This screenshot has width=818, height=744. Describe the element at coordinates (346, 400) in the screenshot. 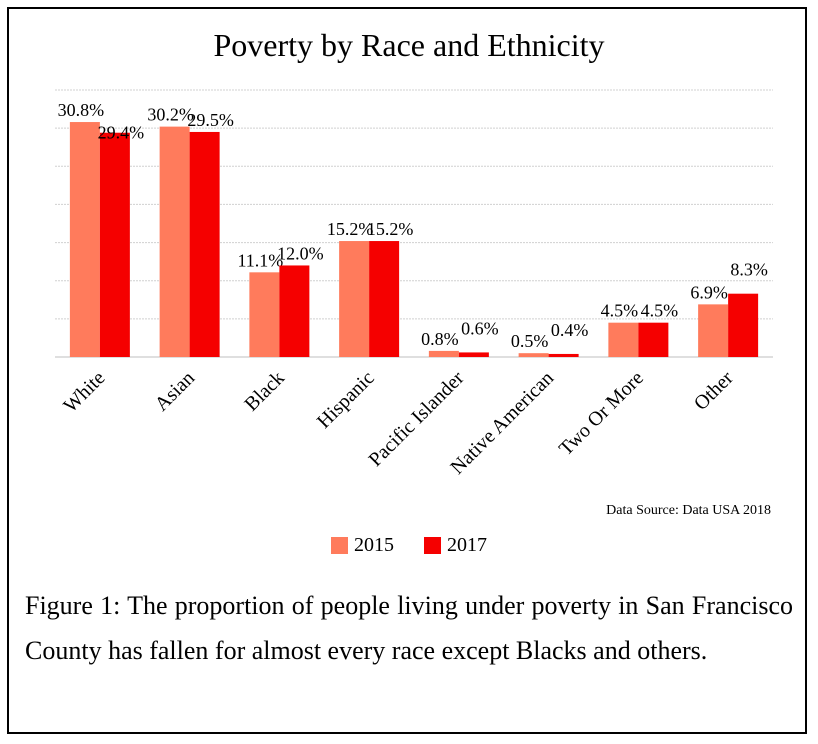

I see `x-tick-label: Hispanic` at that location.